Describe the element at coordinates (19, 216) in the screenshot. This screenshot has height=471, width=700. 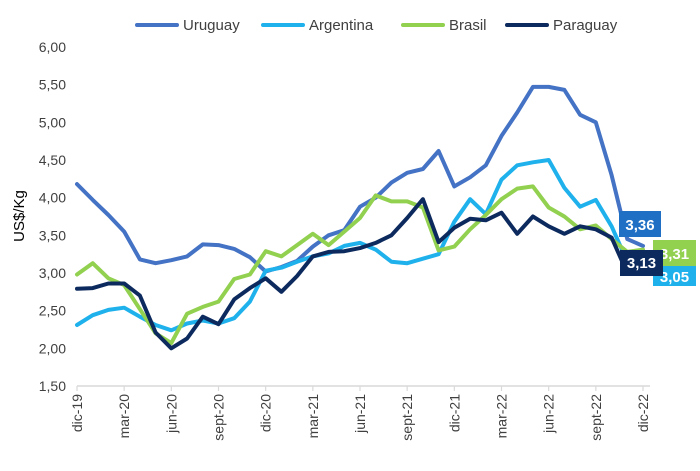
I see `y-axis-title: US$/Kg` at that location.